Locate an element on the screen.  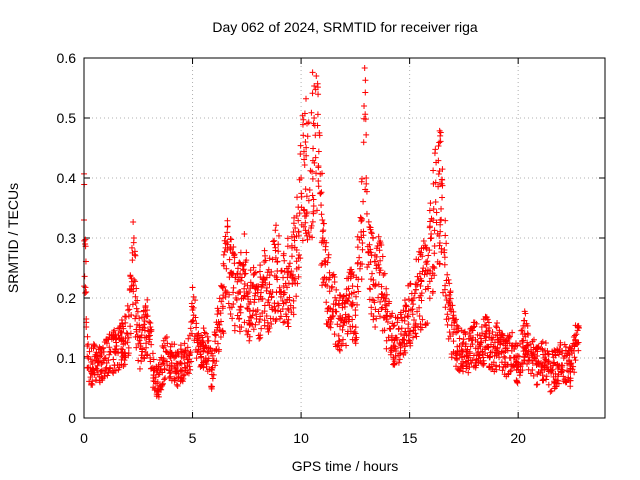
x-tick-label: 5 is located at coordinates (193, 438).